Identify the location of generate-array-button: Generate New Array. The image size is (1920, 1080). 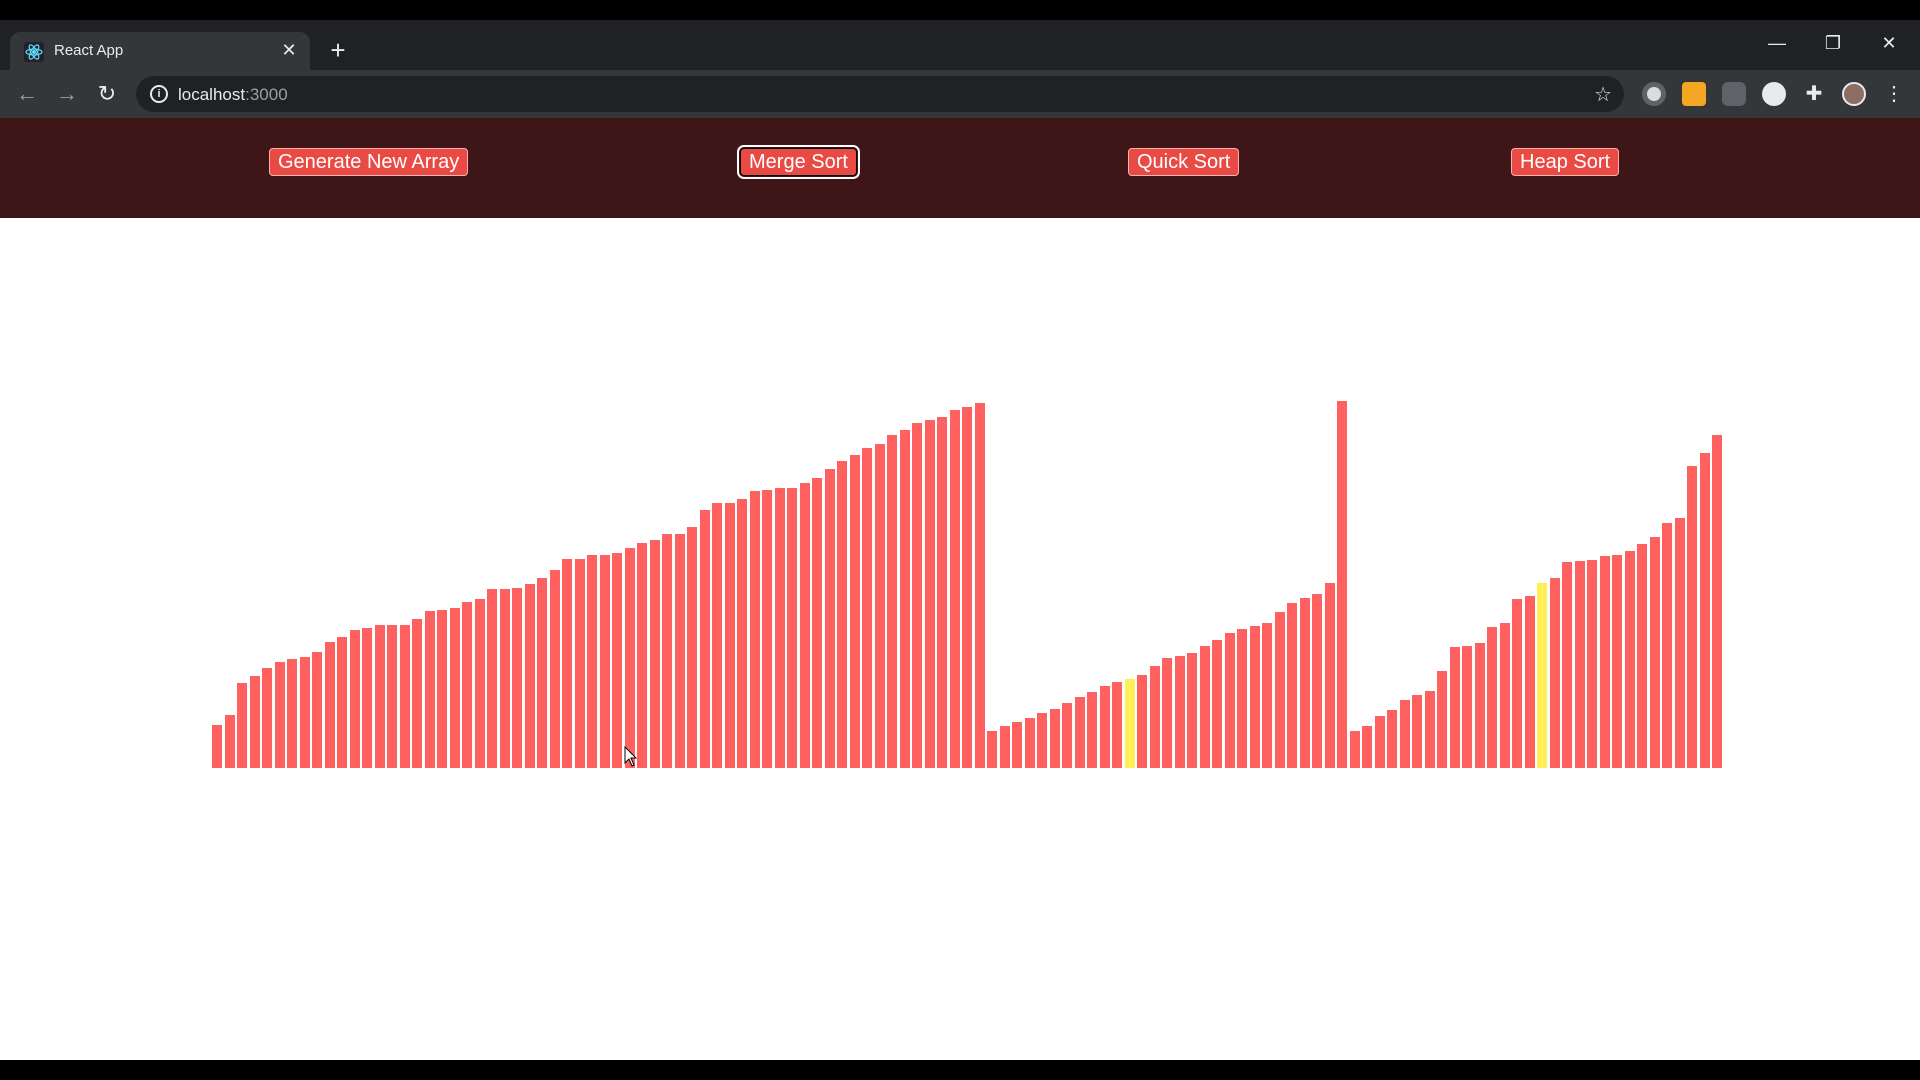
(369, 162).